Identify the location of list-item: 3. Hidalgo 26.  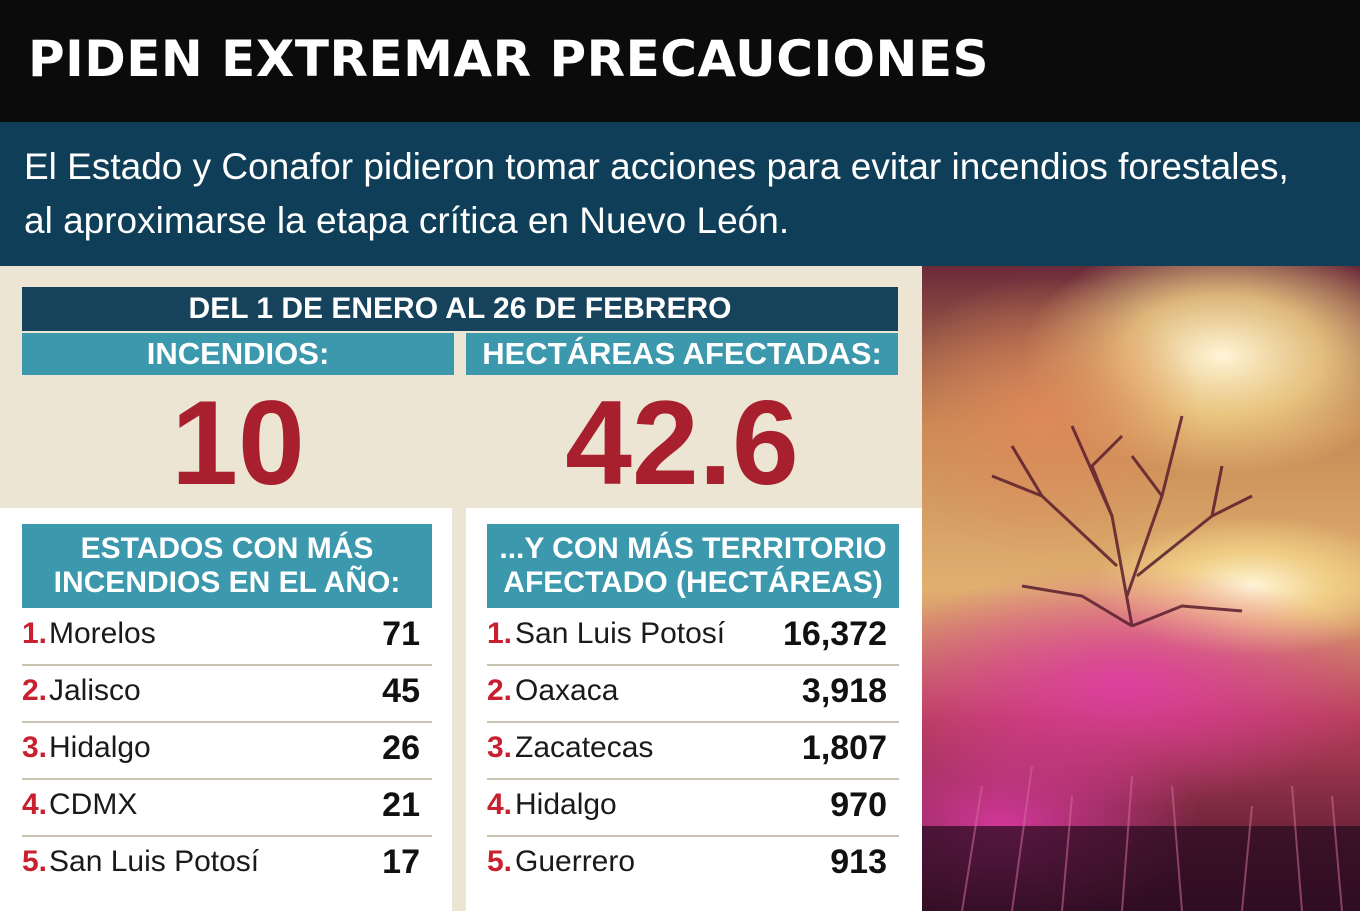
(227, 751).